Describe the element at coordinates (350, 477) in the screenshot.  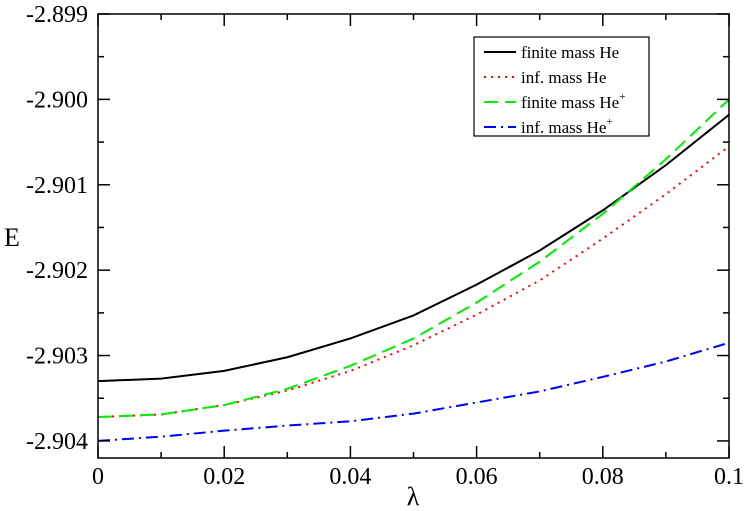
I see `x-tick-label: 0.04` at that location.